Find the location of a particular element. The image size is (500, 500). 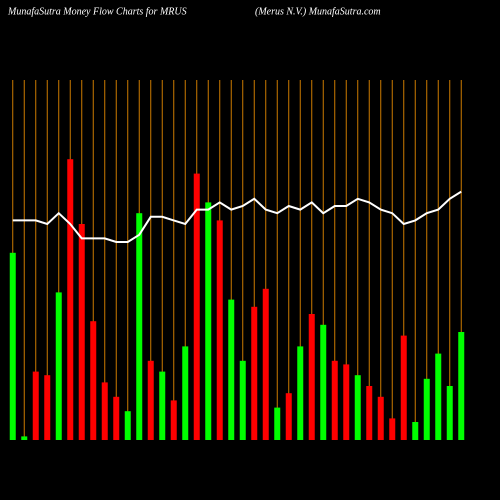

money-flow-line is located at coordinates (237, 216).